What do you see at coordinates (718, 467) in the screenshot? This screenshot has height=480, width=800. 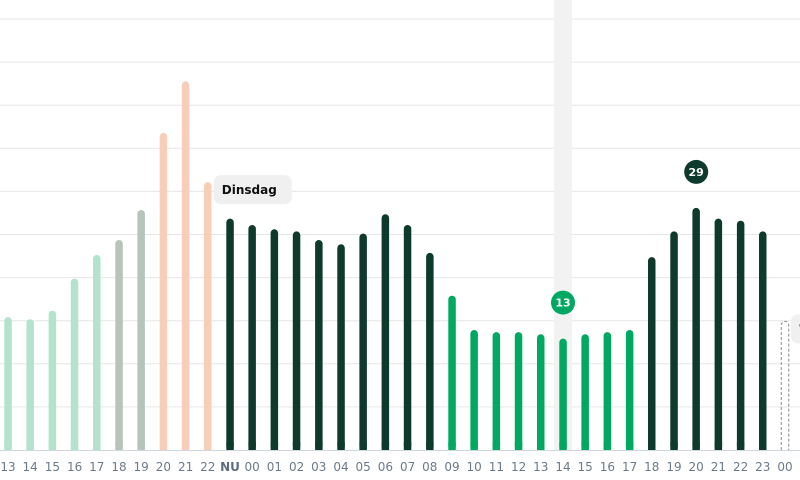 I see `x-tick-label: 21` at bounding box center [718, 467].